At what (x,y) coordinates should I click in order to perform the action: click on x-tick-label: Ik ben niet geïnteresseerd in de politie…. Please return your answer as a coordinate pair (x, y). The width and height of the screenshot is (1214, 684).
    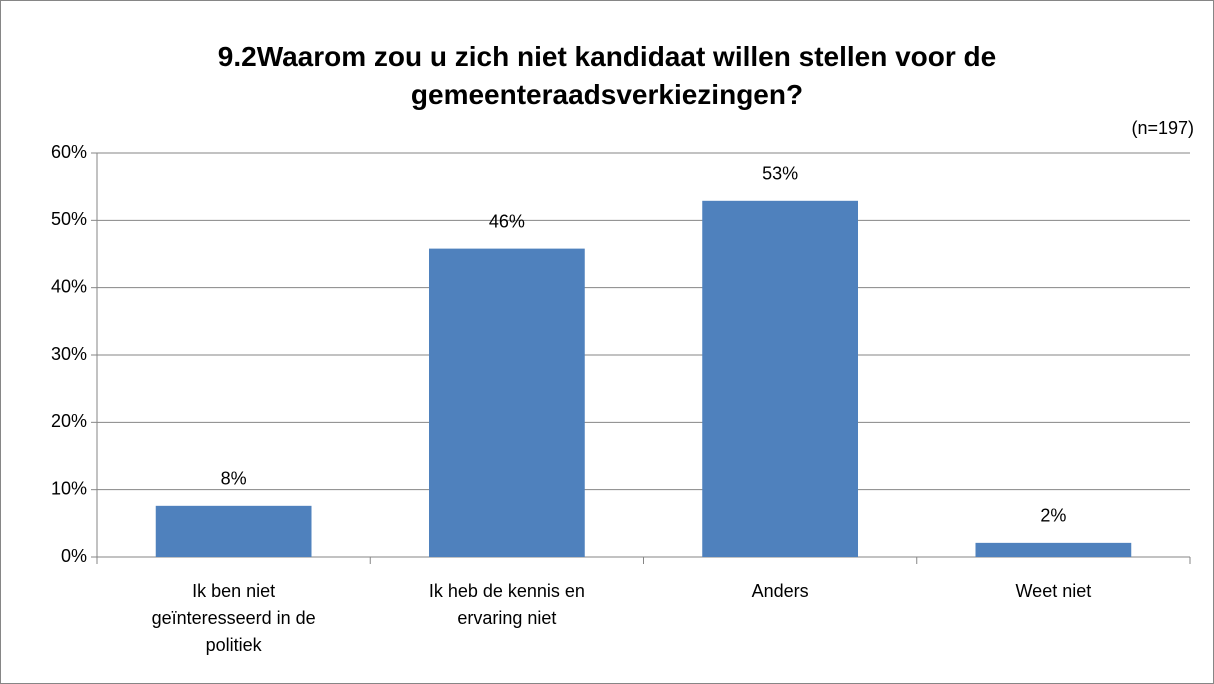
    Looking at the image, I should click on (233, 618).